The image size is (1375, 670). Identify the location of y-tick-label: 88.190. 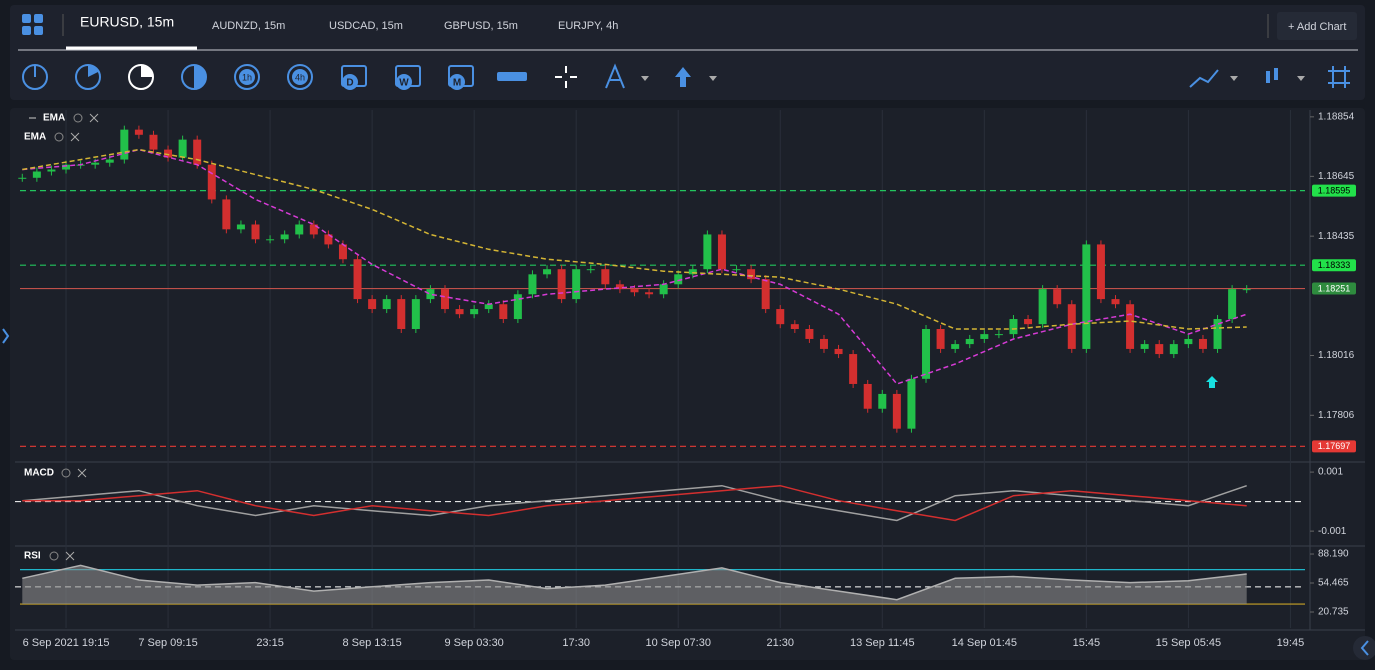
(1333, 554).